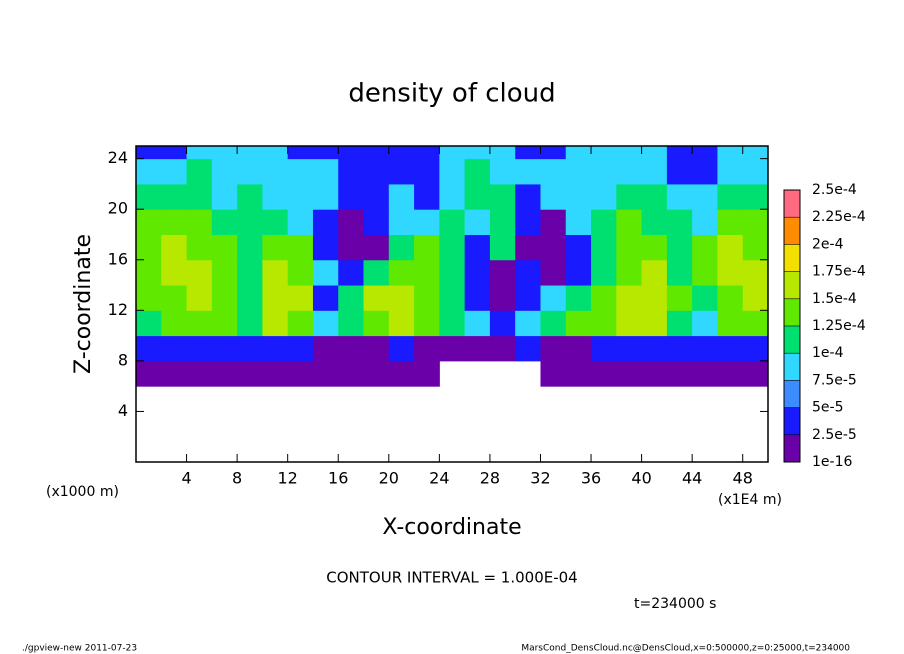  Describe the element at coordinates (451, 527) in the screenshot. I see `x-axis-label: X-coordinate` at that location.